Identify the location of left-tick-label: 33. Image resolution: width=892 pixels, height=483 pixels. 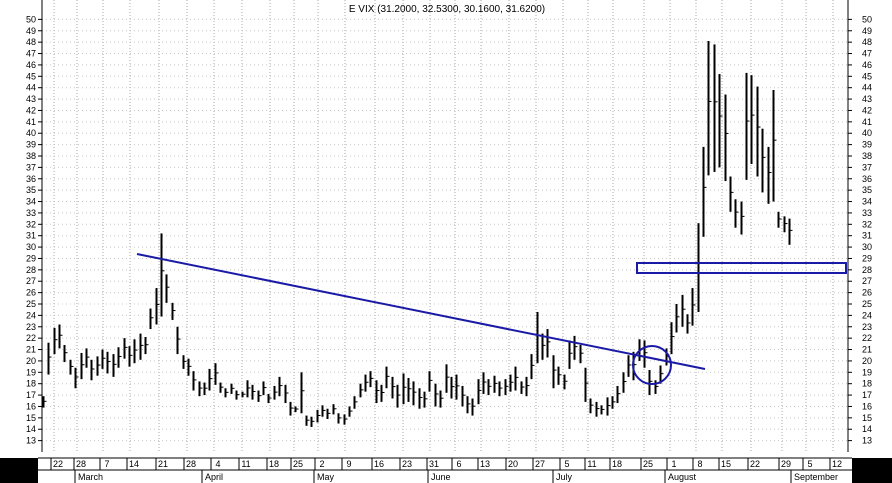
(31, 213).